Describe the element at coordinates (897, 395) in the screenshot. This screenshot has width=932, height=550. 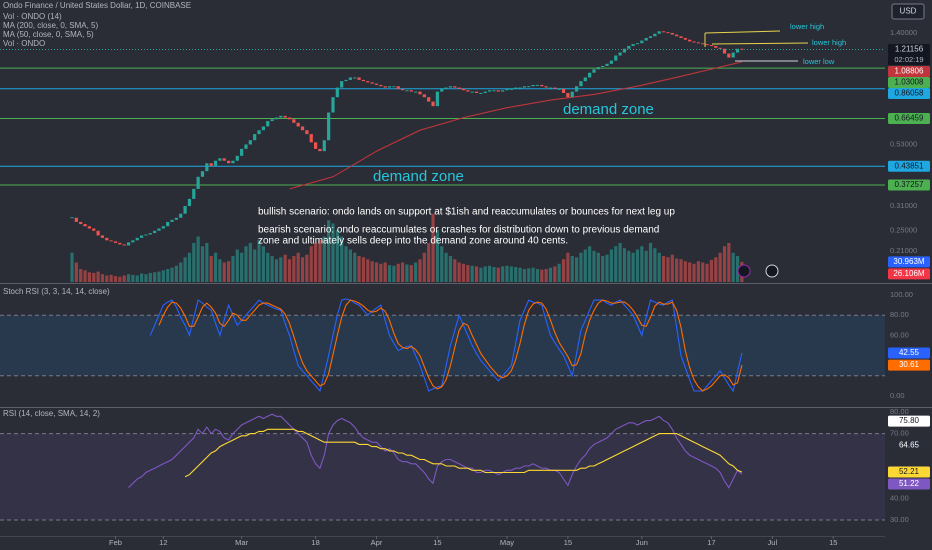
I see `y-tick-label: 0.00` at that location.